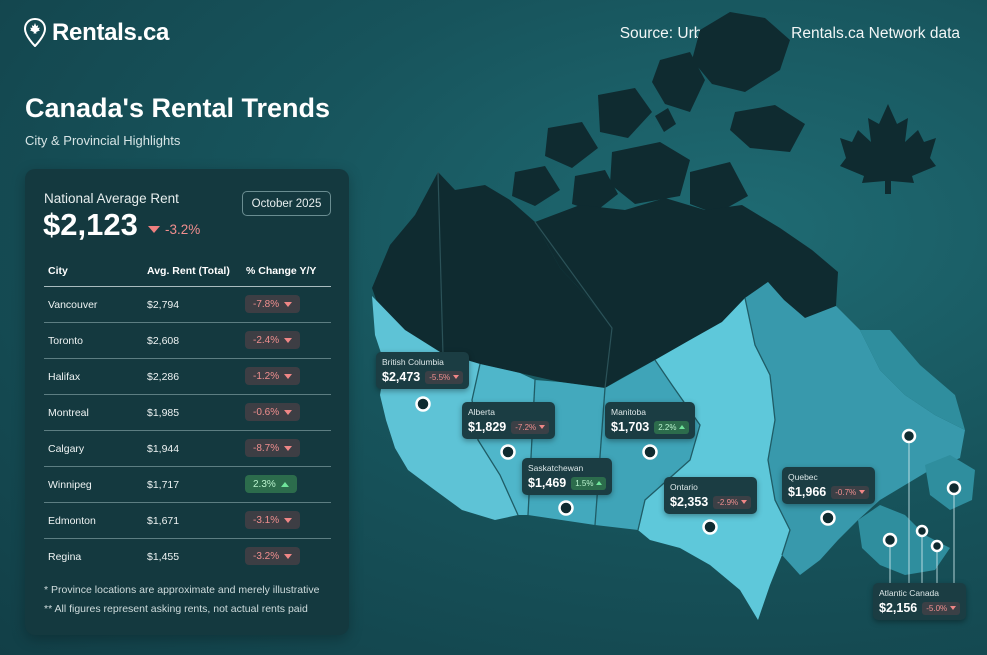  What do you see at coordinates (103, 140) in the screenshot?
I see `page-subtitle: City & Provincial Highlights` at bounding box center [103, 140].